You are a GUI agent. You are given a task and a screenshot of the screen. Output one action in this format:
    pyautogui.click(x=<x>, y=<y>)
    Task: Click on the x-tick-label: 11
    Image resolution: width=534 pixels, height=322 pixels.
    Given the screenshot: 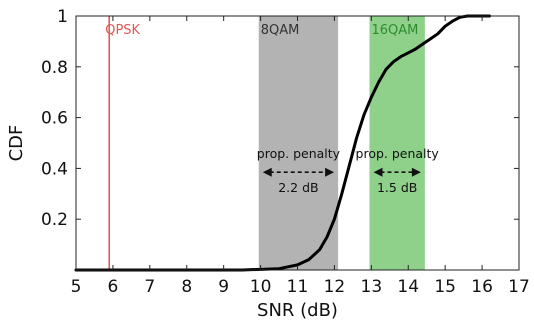 What is the action you would take?
    pyautogui.click(x=298, y=287)
    